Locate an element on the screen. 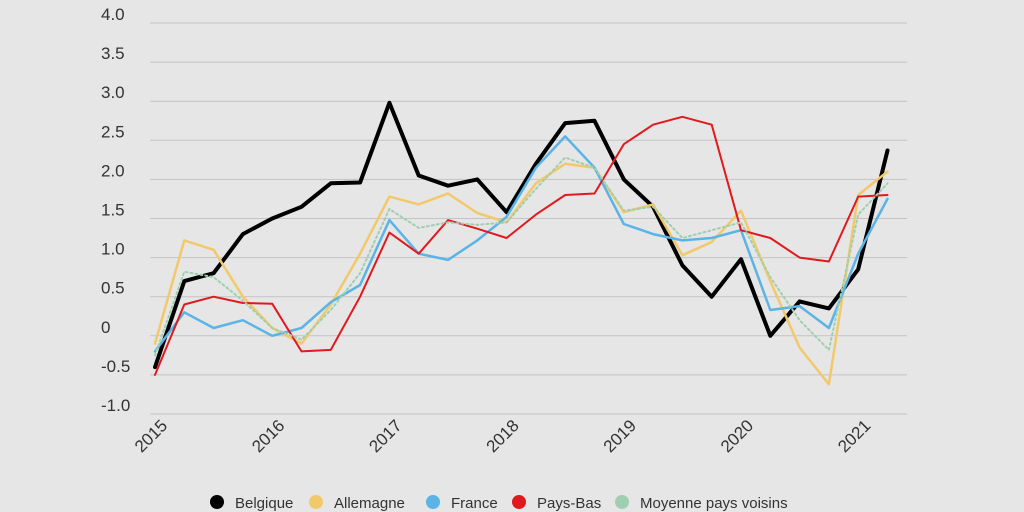 This screenshot has width=1024, height=512. legend-label: Moyenne pays voisins is located at coordinates (714, 503).